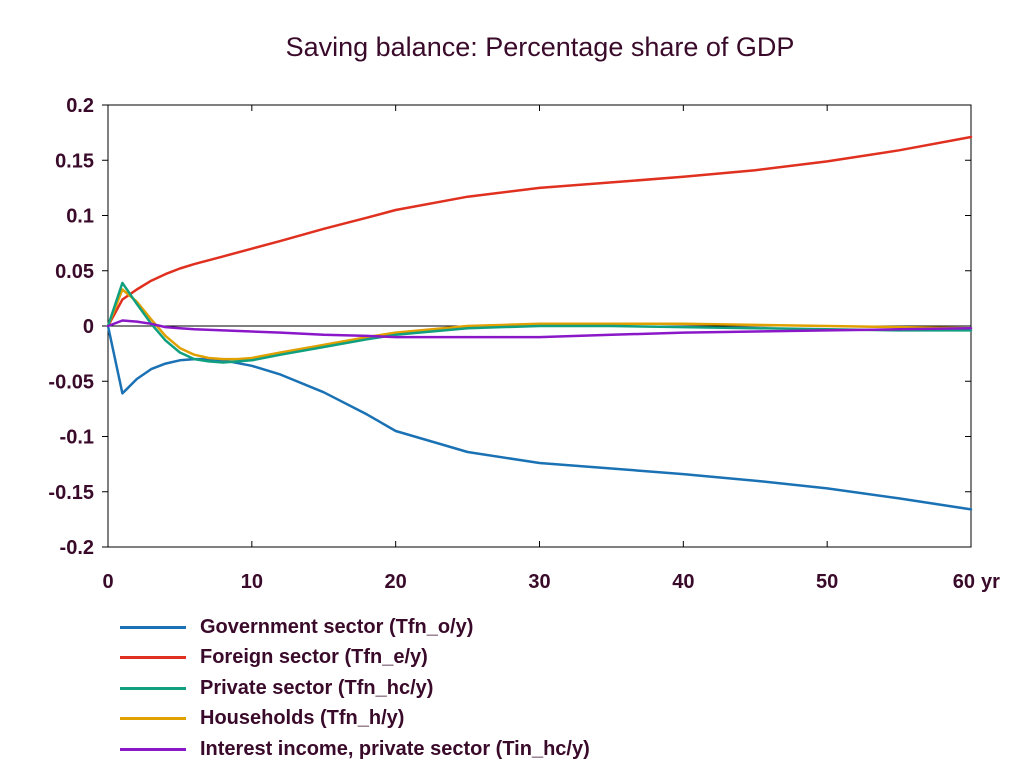 This screenshot has width=1024, height=778. I want to click on y-tick-label: 0.15, so click(74, 161).